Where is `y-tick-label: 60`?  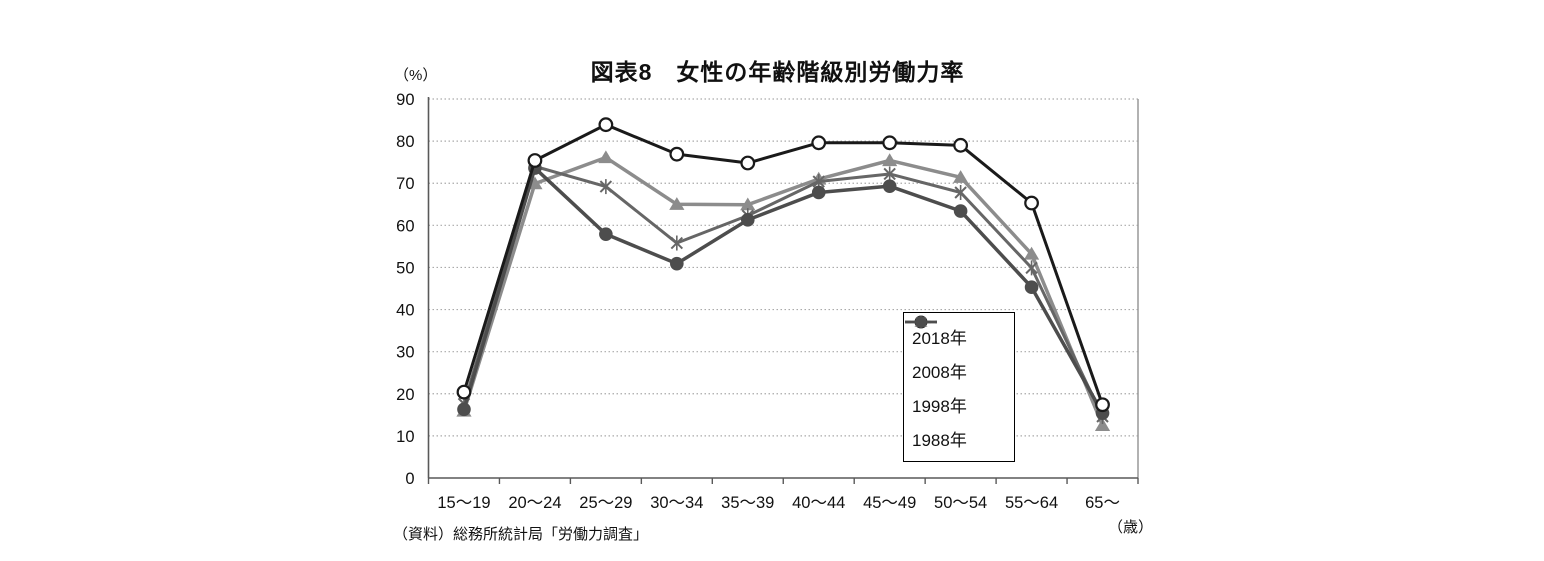
y-tick-label: 60 is located at coordinates (405, 226).